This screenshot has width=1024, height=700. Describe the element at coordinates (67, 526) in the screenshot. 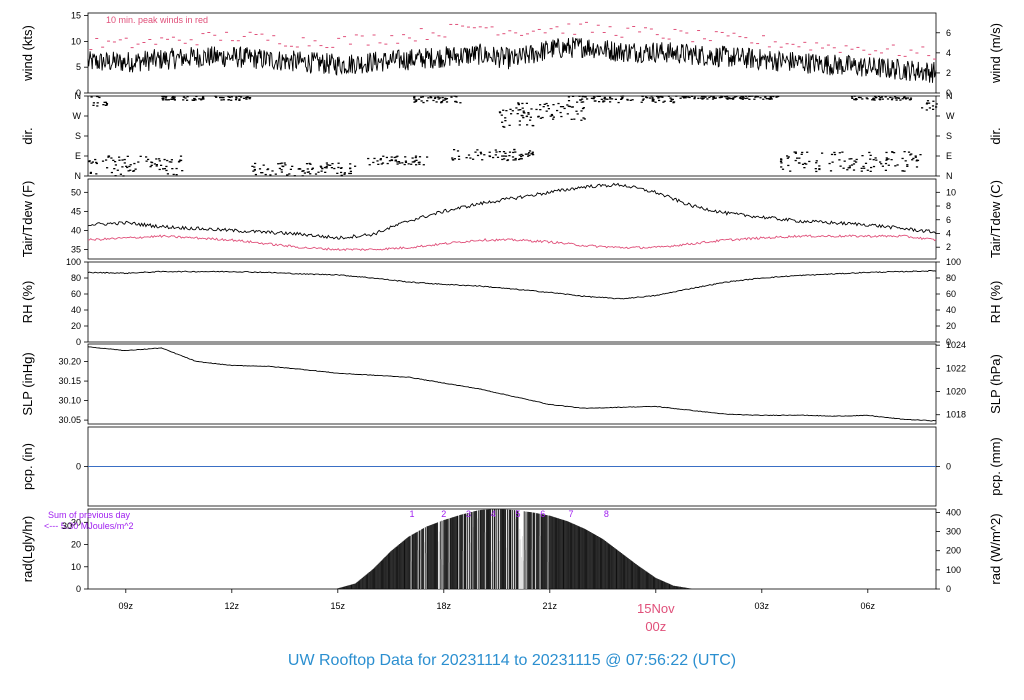

I see `rad-note-overlap: 30` at that location.